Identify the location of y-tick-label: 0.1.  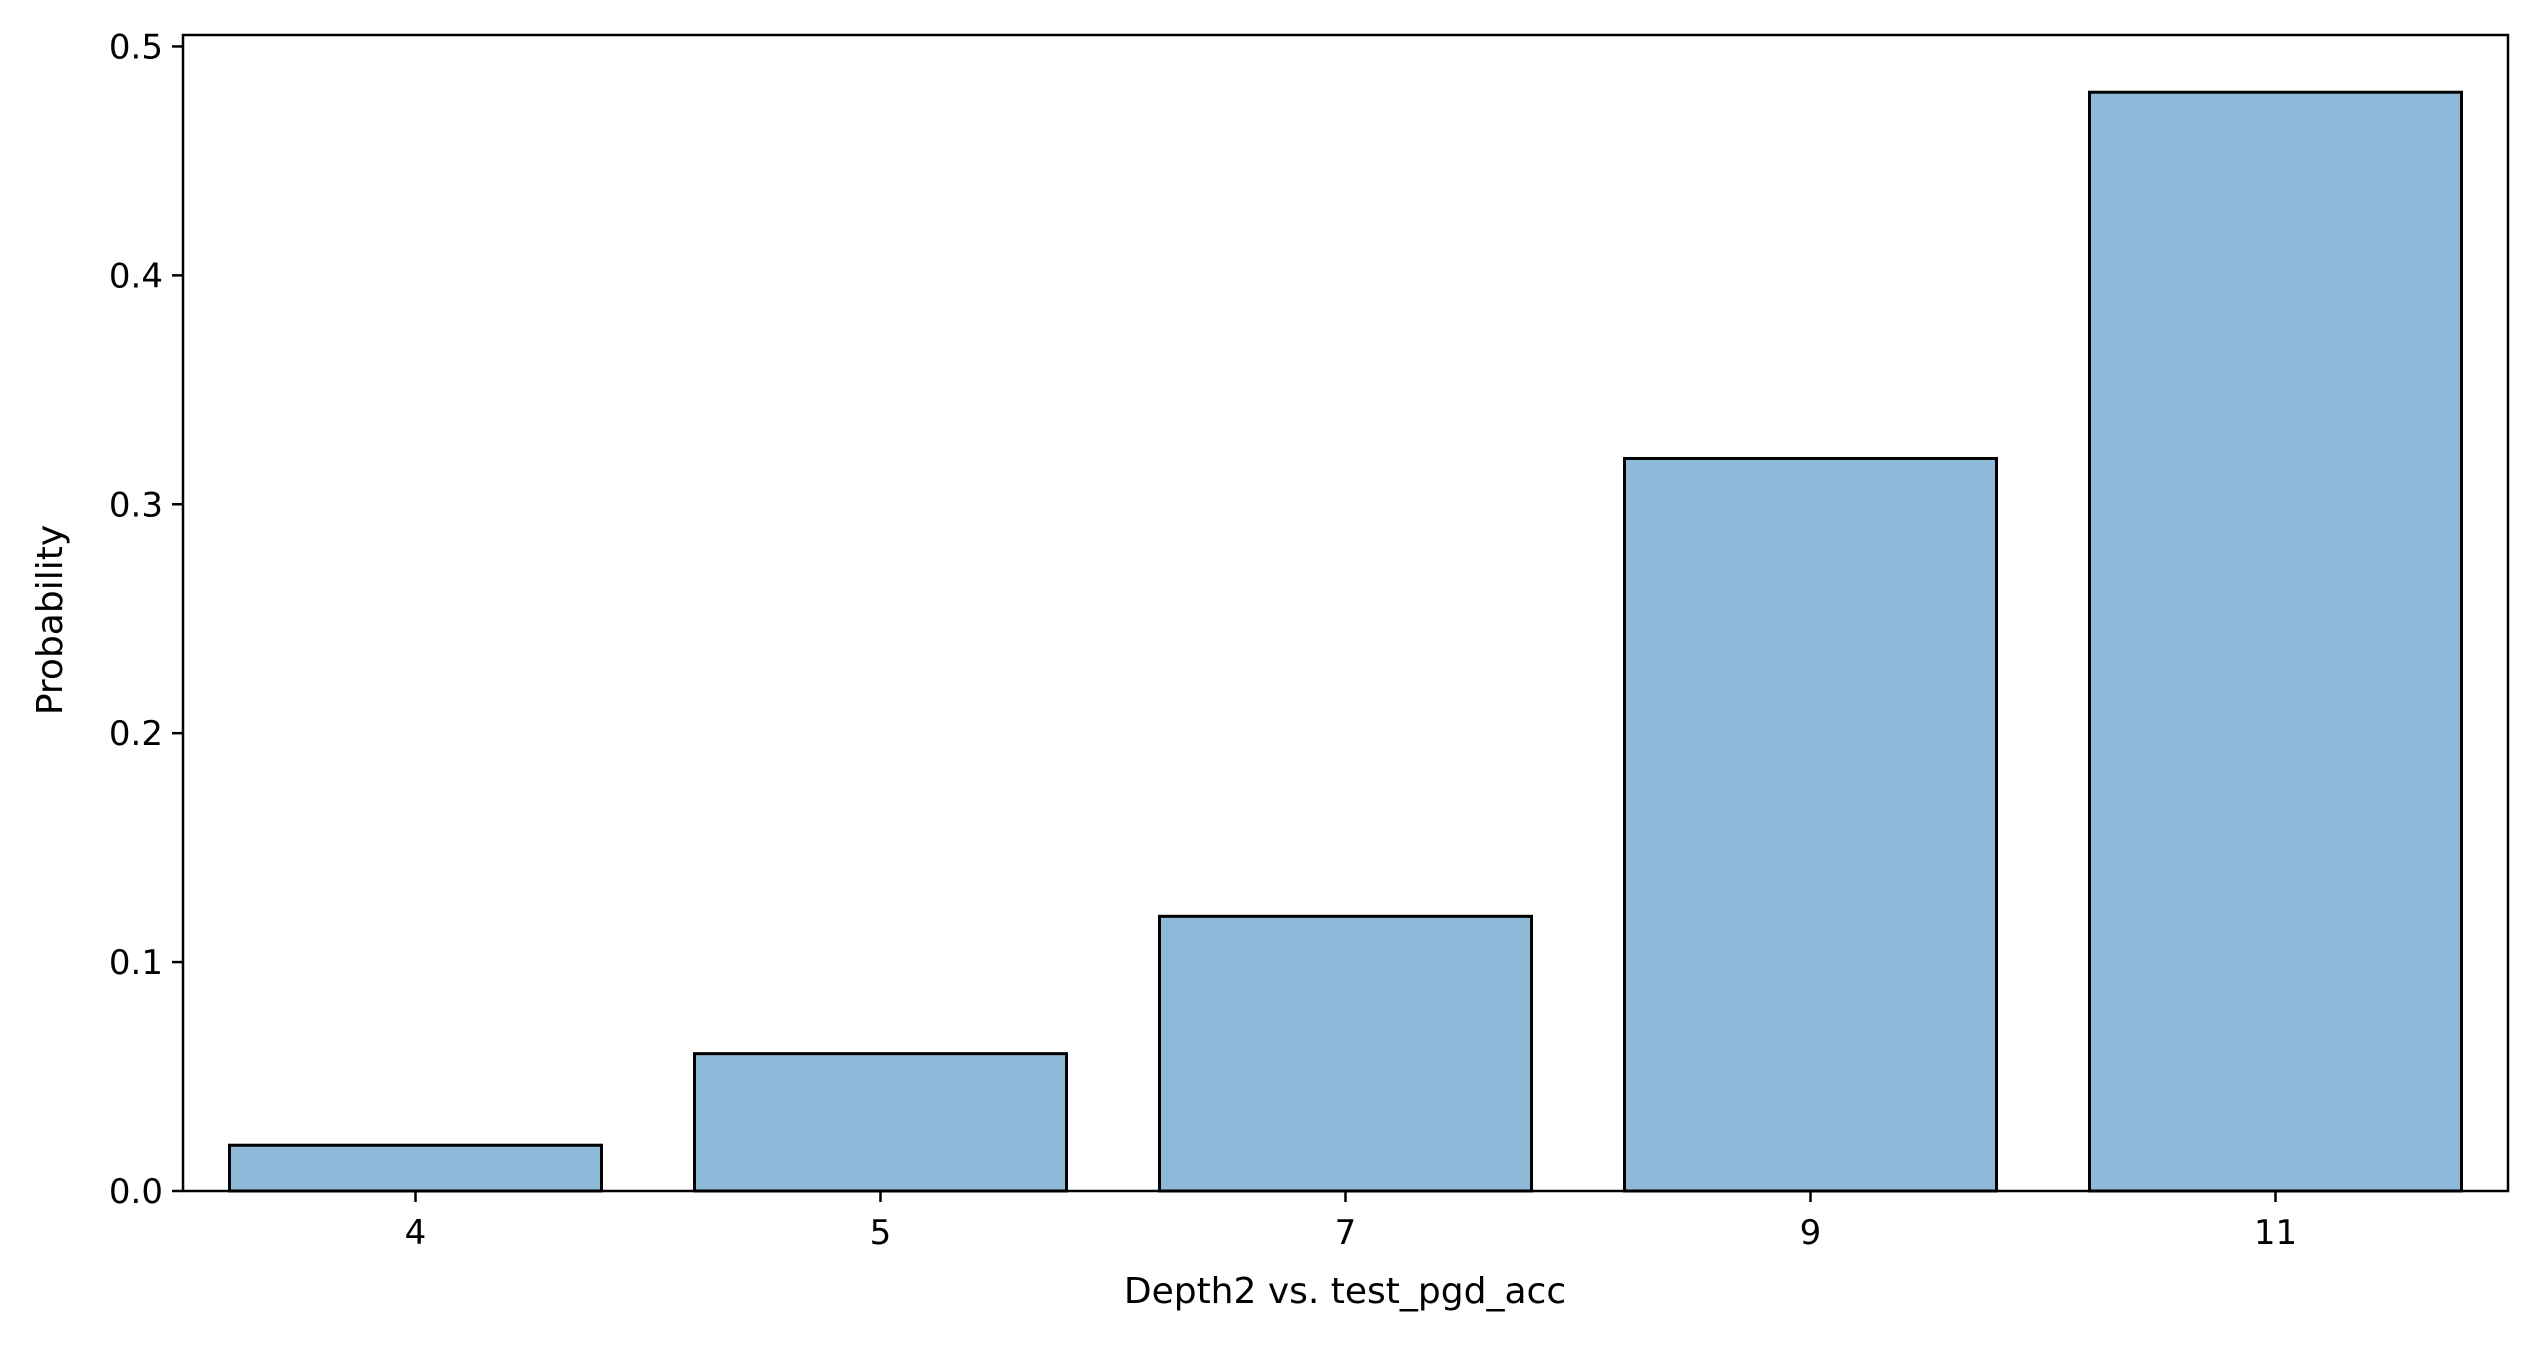
(136, 963).